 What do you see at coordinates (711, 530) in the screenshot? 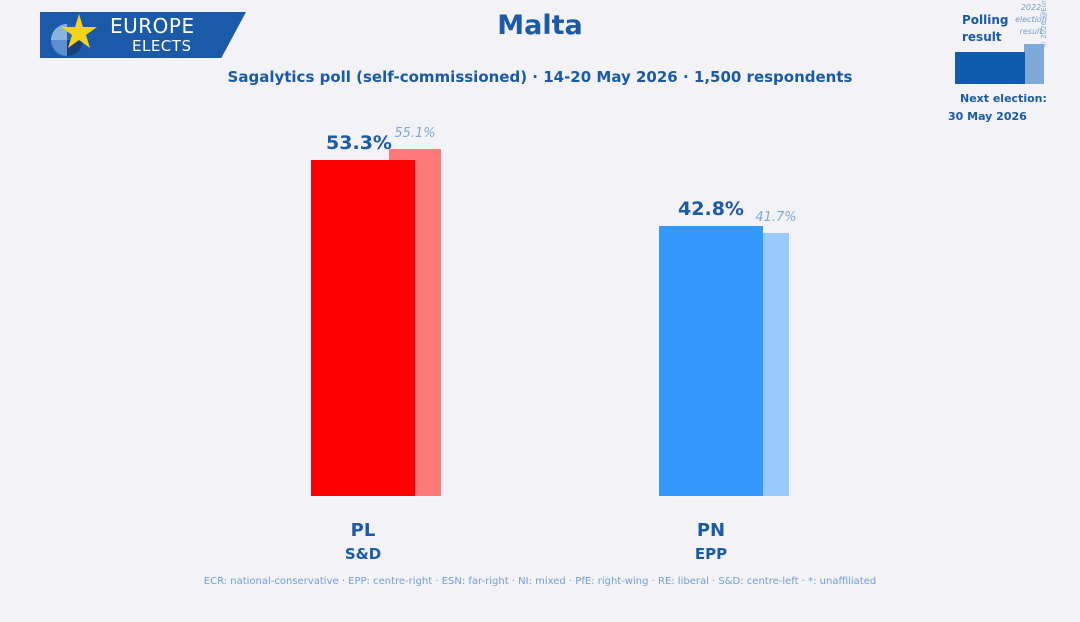
I see `category-label-pn: PN` at bounding box center [711, 530].